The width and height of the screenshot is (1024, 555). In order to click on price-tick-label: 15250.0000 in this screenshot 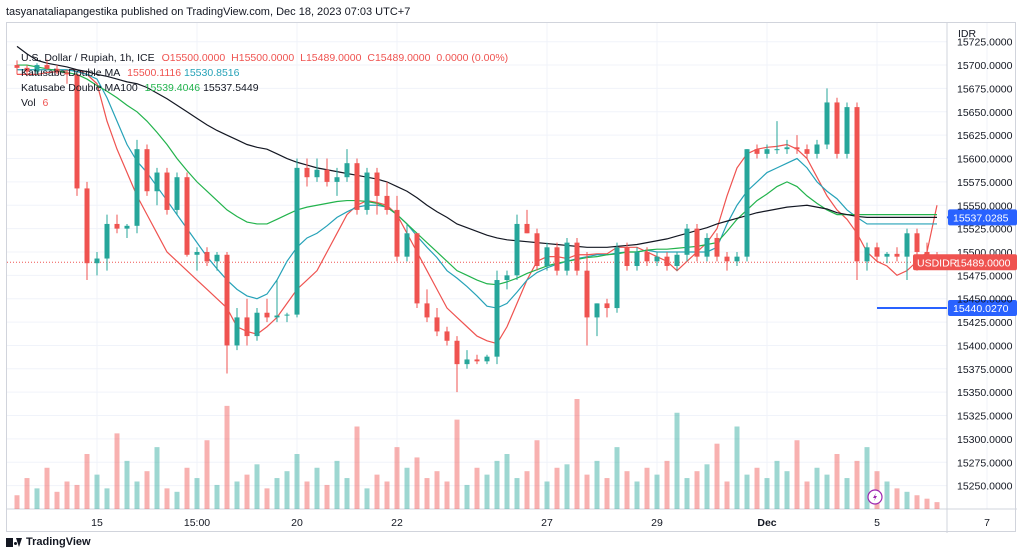, I will do `click(985, 487)`.